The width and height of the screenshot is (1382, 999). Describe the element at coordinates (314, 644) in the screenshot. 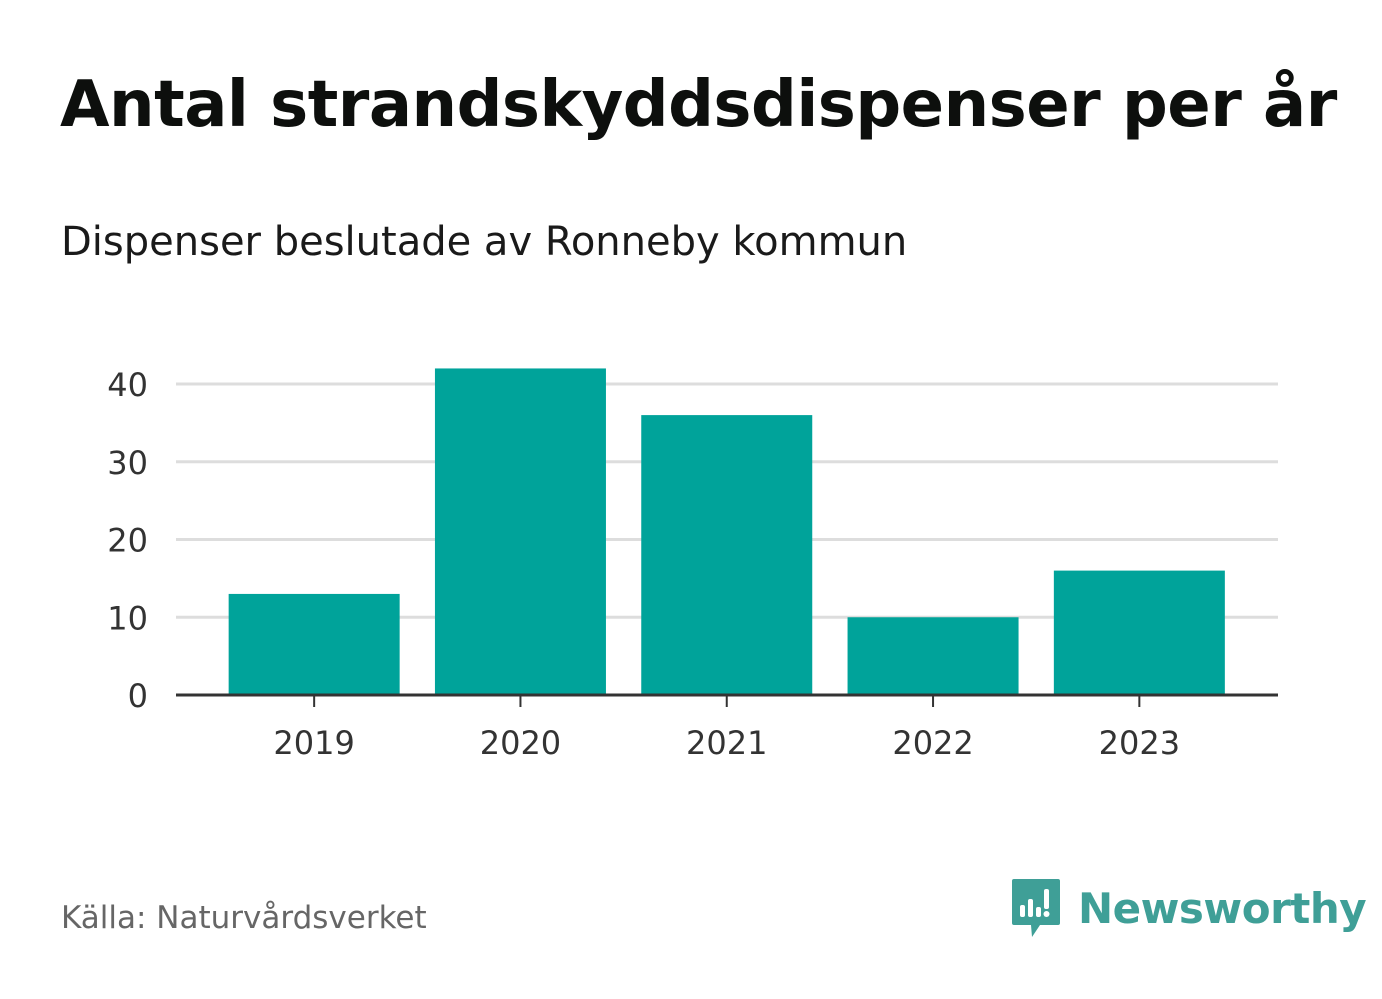

I see `bar-2019` at that location.